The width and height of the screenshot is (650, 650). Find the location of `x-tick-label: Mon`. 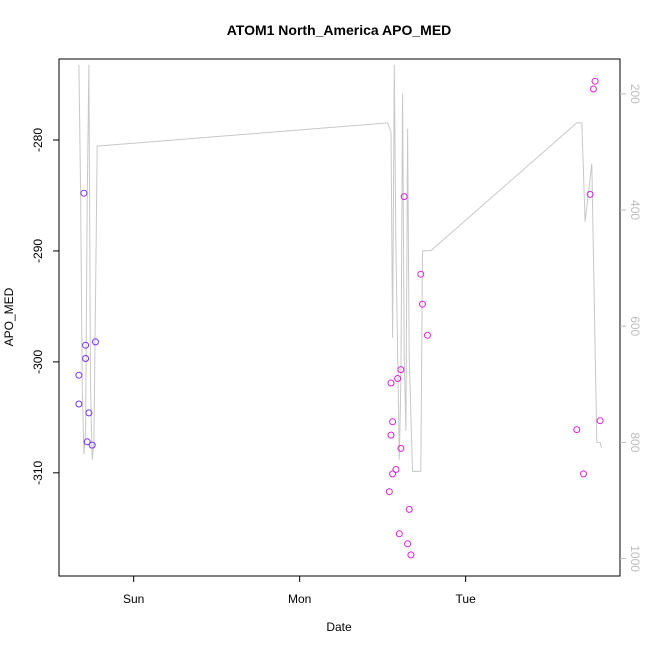

x-tick-label: Mon is located at coordinates (299, 599).